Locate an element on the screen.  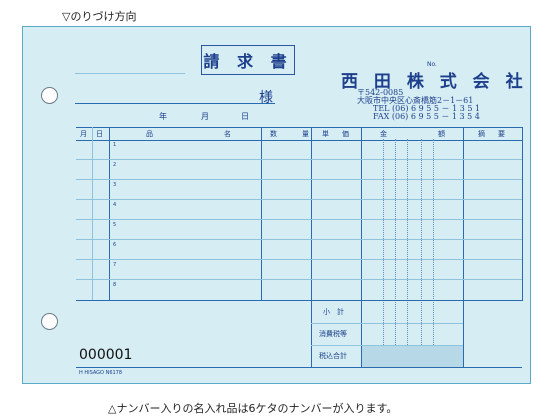
serial-number: 000001 is located at coordinates (106, 355).